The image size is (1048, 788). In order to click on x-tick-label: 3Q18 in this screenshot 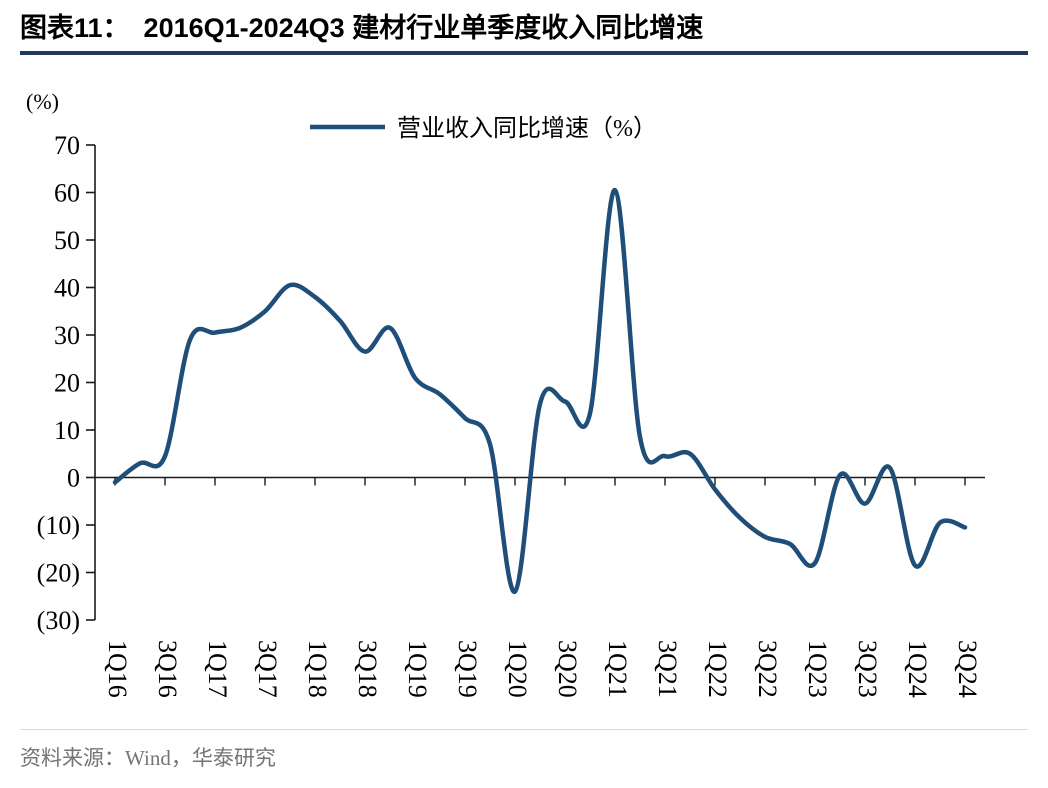, I will do `click(367, 669)`.